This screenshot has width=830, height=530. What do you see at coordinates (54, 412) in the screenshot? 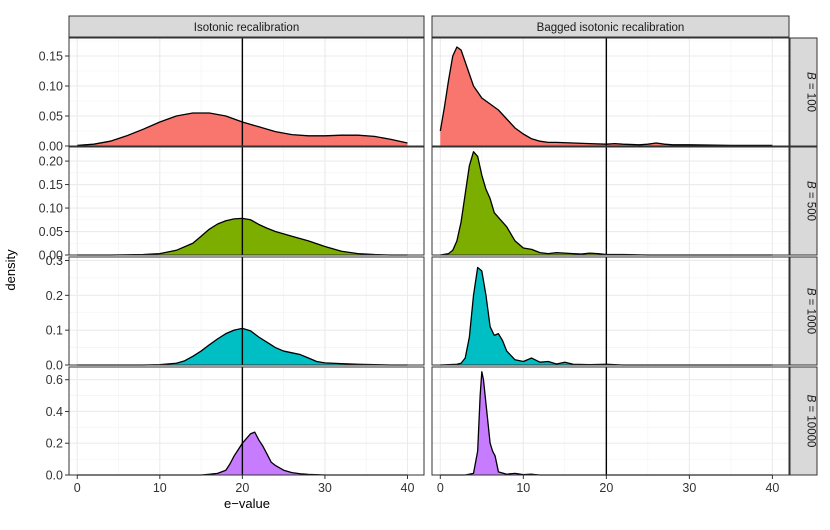
I see `y-tick-label: 0.4` at bounding box center [54, 412].